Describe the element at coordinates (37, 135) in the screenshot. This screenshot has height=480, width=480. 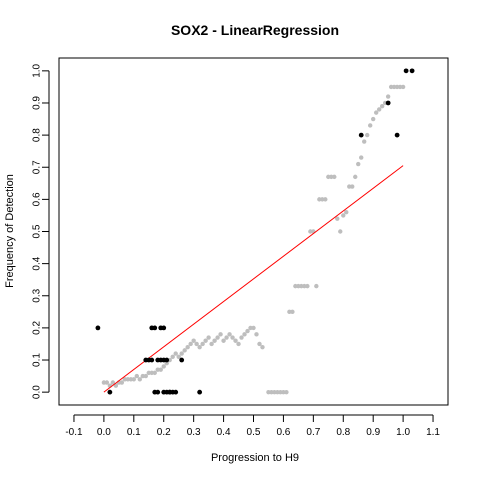
I see `y-tick-label: 0.8` at that location.